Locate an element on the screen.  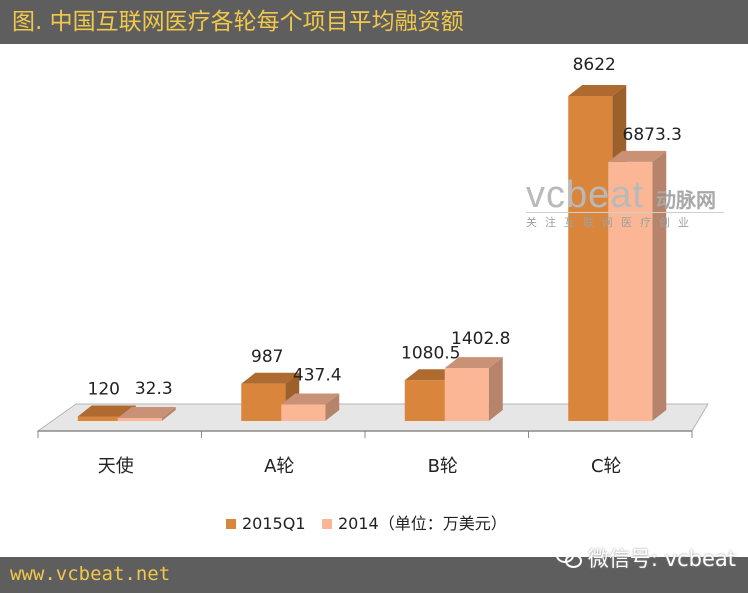
wechat-badge: 微信号: vcbeat is located at coordinates (645, 558).